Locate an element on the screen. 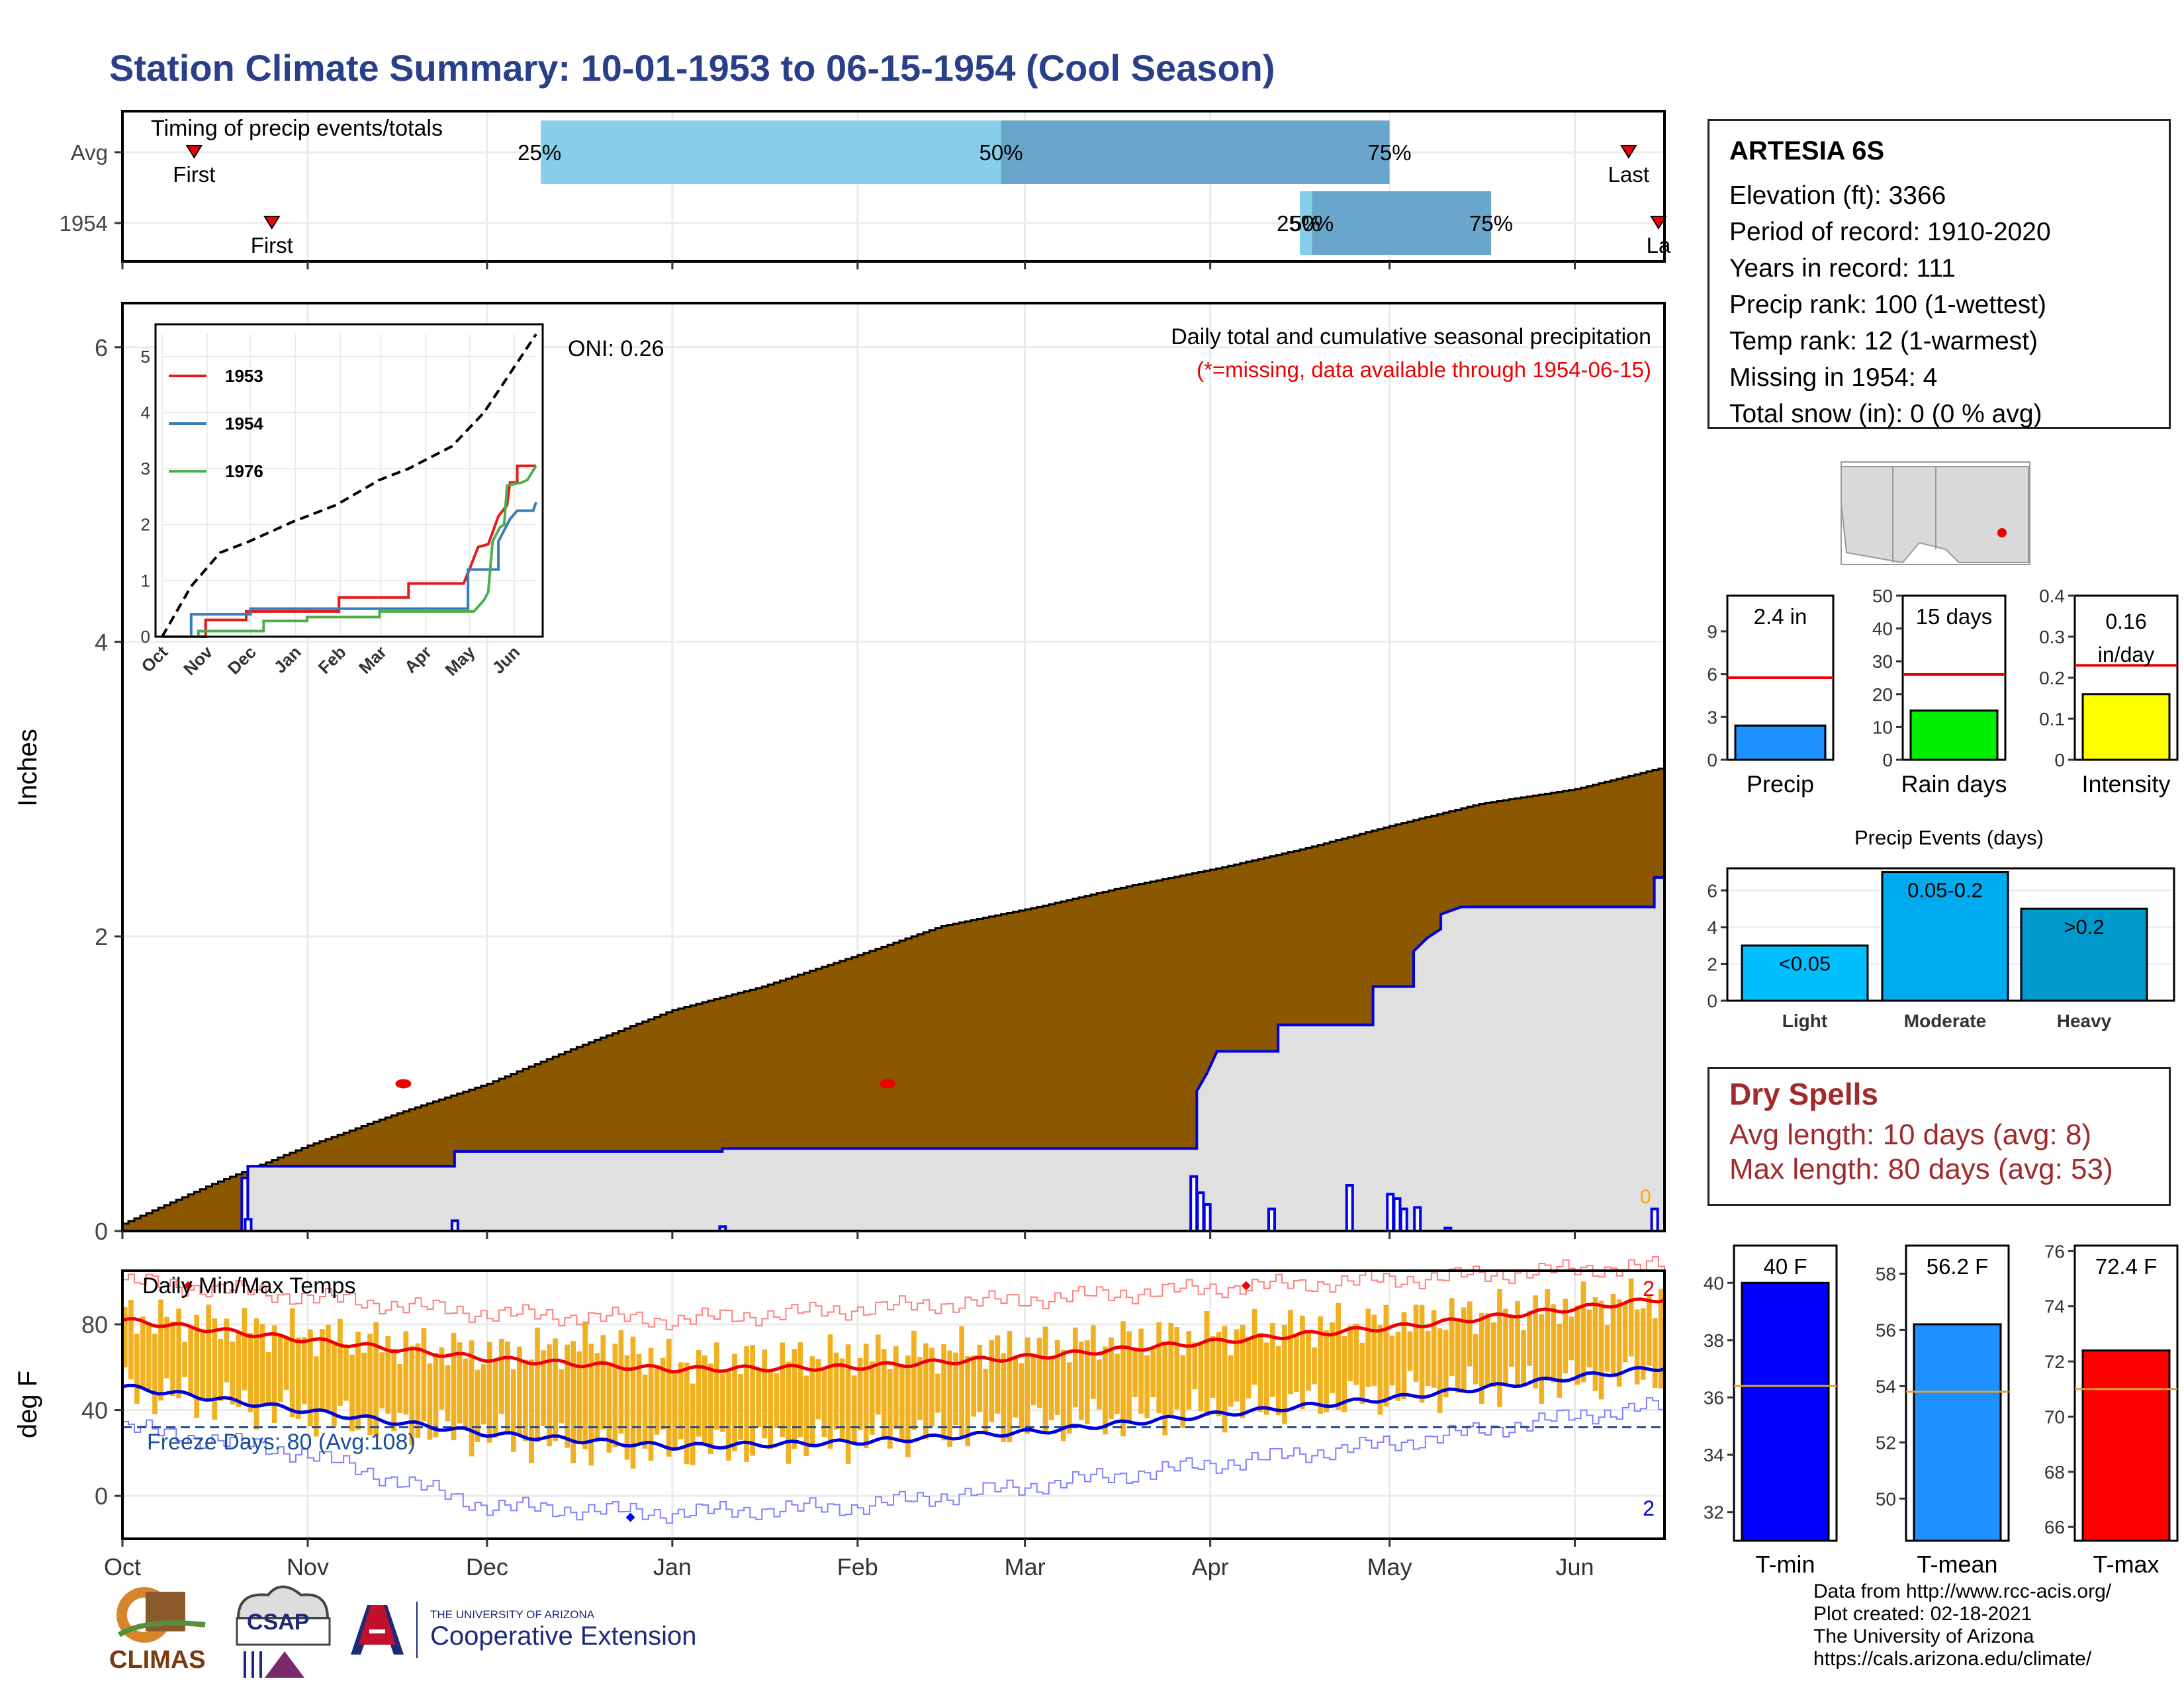  precip-zero-label: 0 is located at coordinates (1645, 1197).